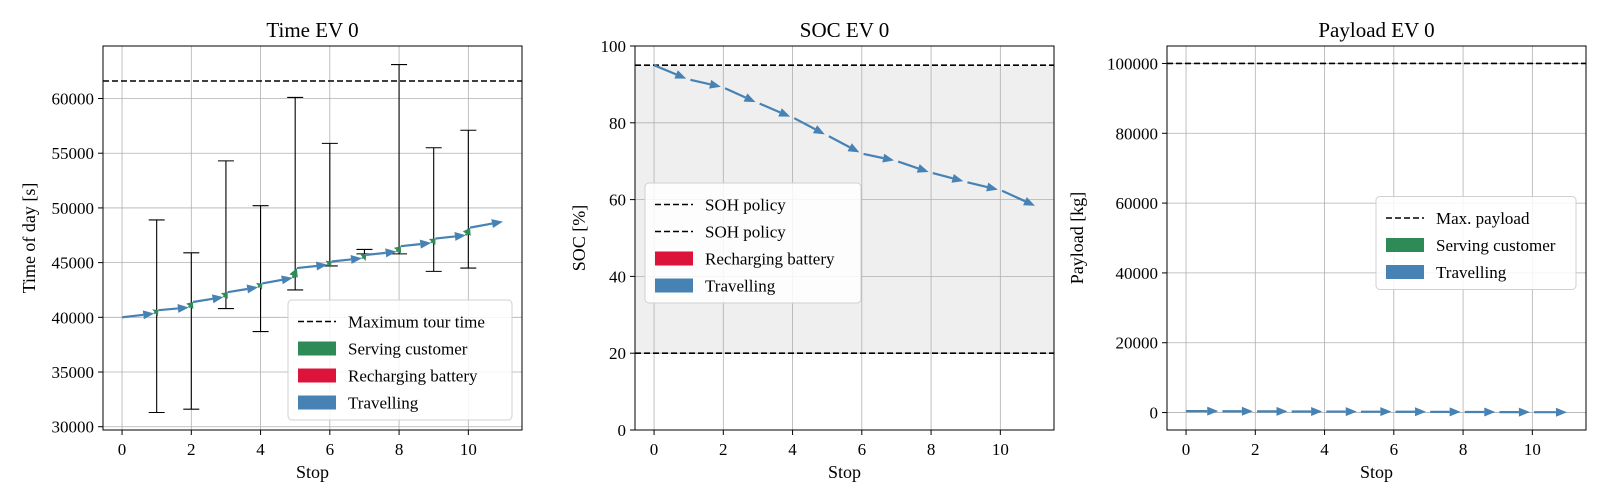 The width and height of the screenshot is (1600, 500). What do you see at coordinates (617, 353) in the screenshot?
I see `y-tick-label: 20` at bounding box center [617, 353].